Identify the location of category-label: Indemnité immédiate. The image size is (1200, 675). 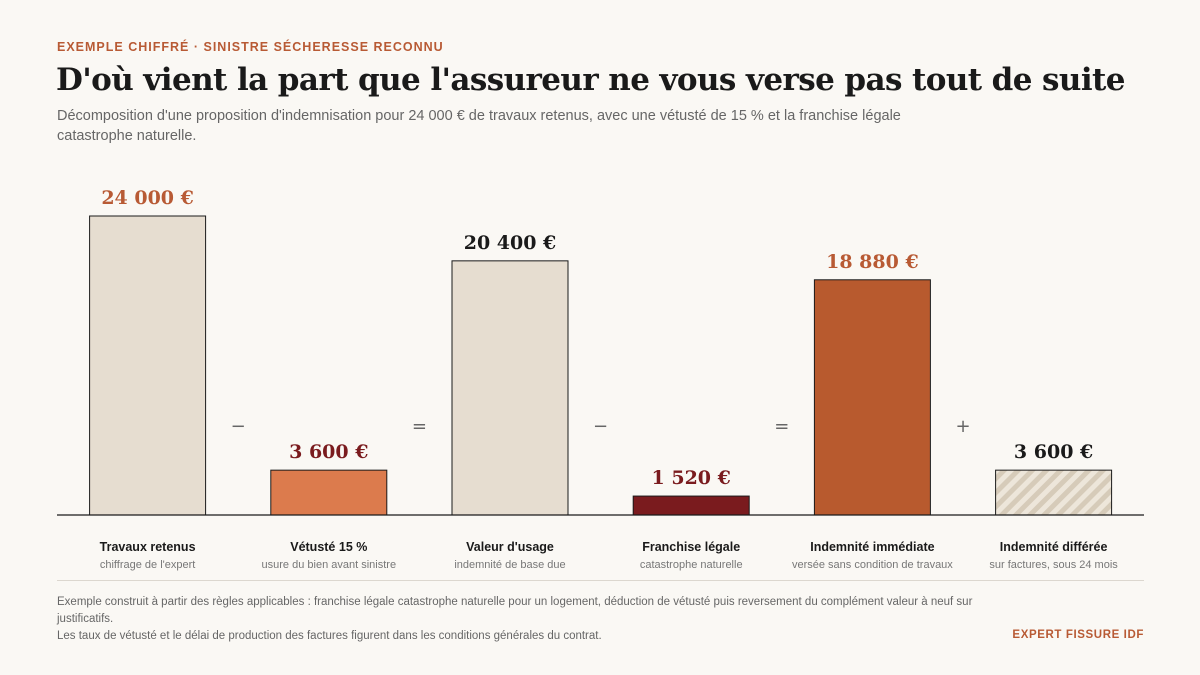
(872, 547).